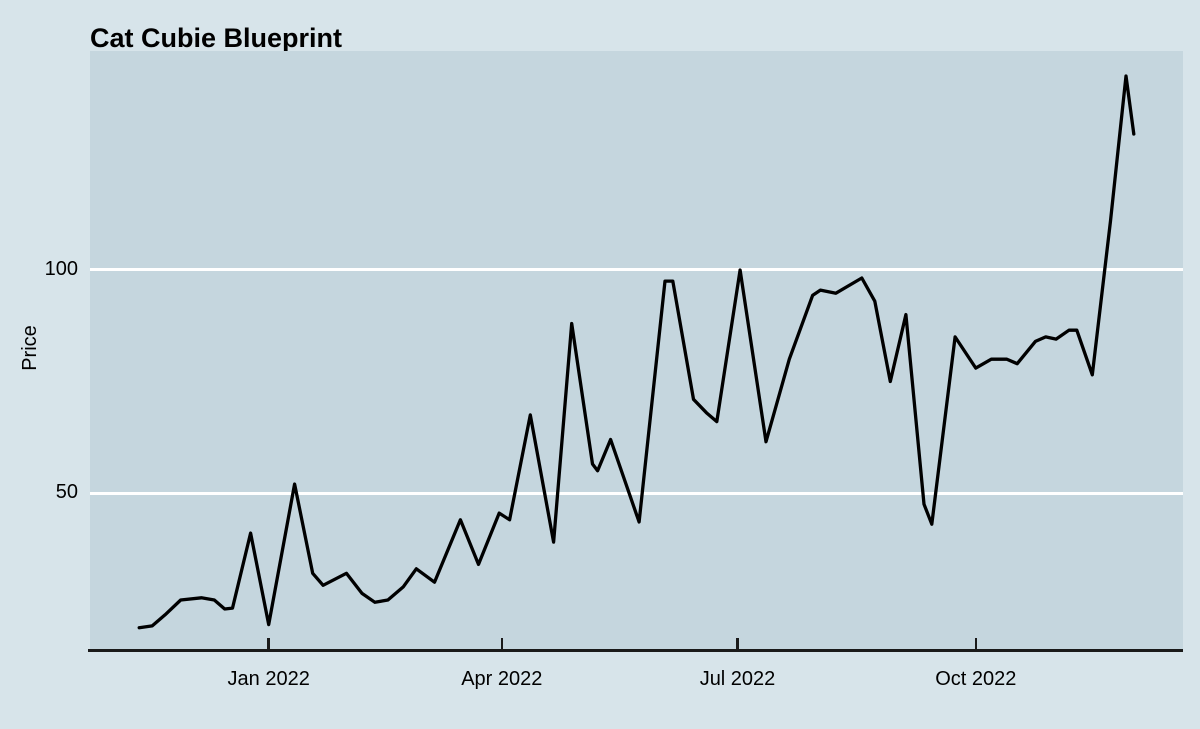 This screenshot has width=1200, height=729. Describe the element at coordinates (66, 492) in the screenshot. I see `y-tick-label: 50` at that location.